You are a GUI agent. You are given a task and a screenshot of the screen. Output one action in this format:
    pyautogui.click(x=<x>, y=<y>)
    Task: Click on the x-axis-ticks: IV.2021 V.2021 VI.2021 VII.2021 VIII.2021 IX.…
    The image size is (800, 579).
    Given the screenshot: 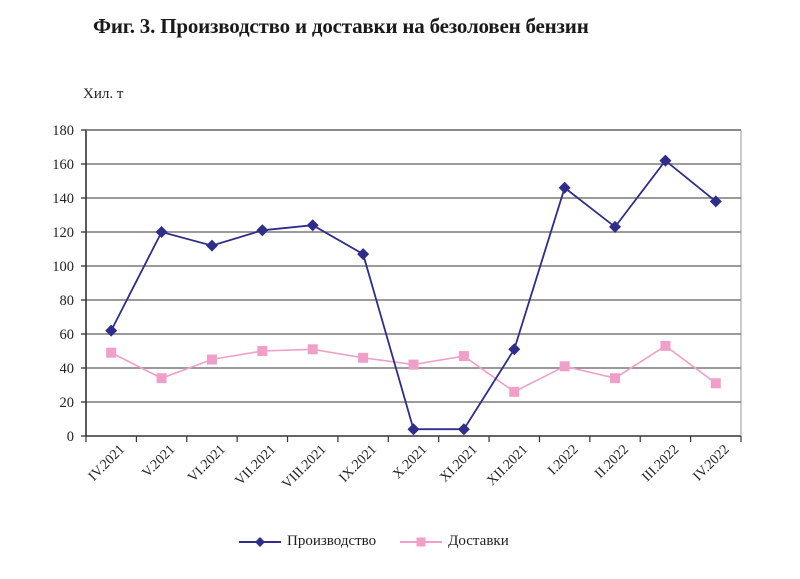 What is the action you would take?
    pyautogui.click(x=413, y=464)
    